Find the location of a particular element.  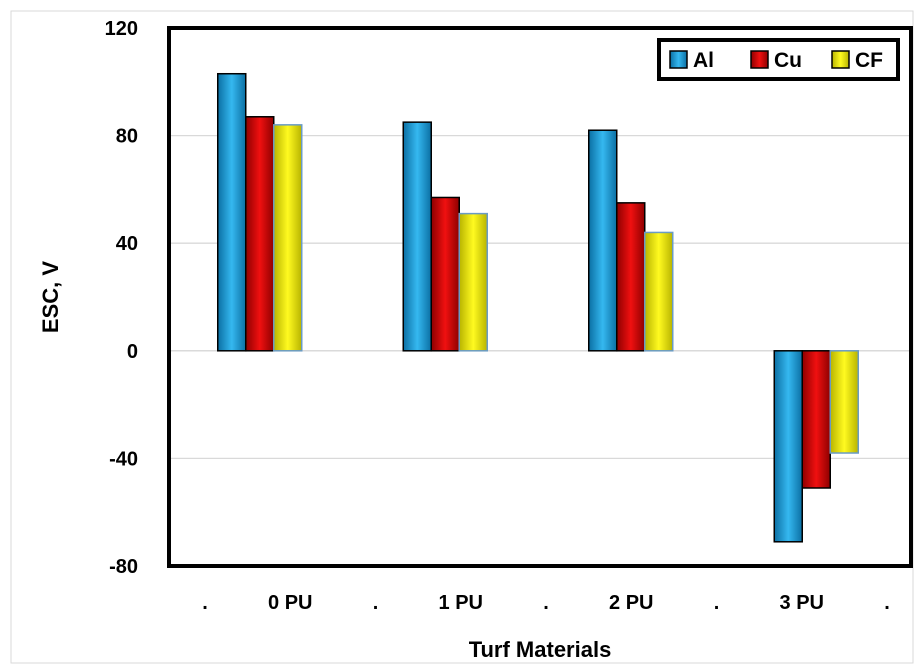

x-axis-tick-labels: . 0 PU. 1 PU. 2 PU. 3 PU. is located at coordinates (546, 603).